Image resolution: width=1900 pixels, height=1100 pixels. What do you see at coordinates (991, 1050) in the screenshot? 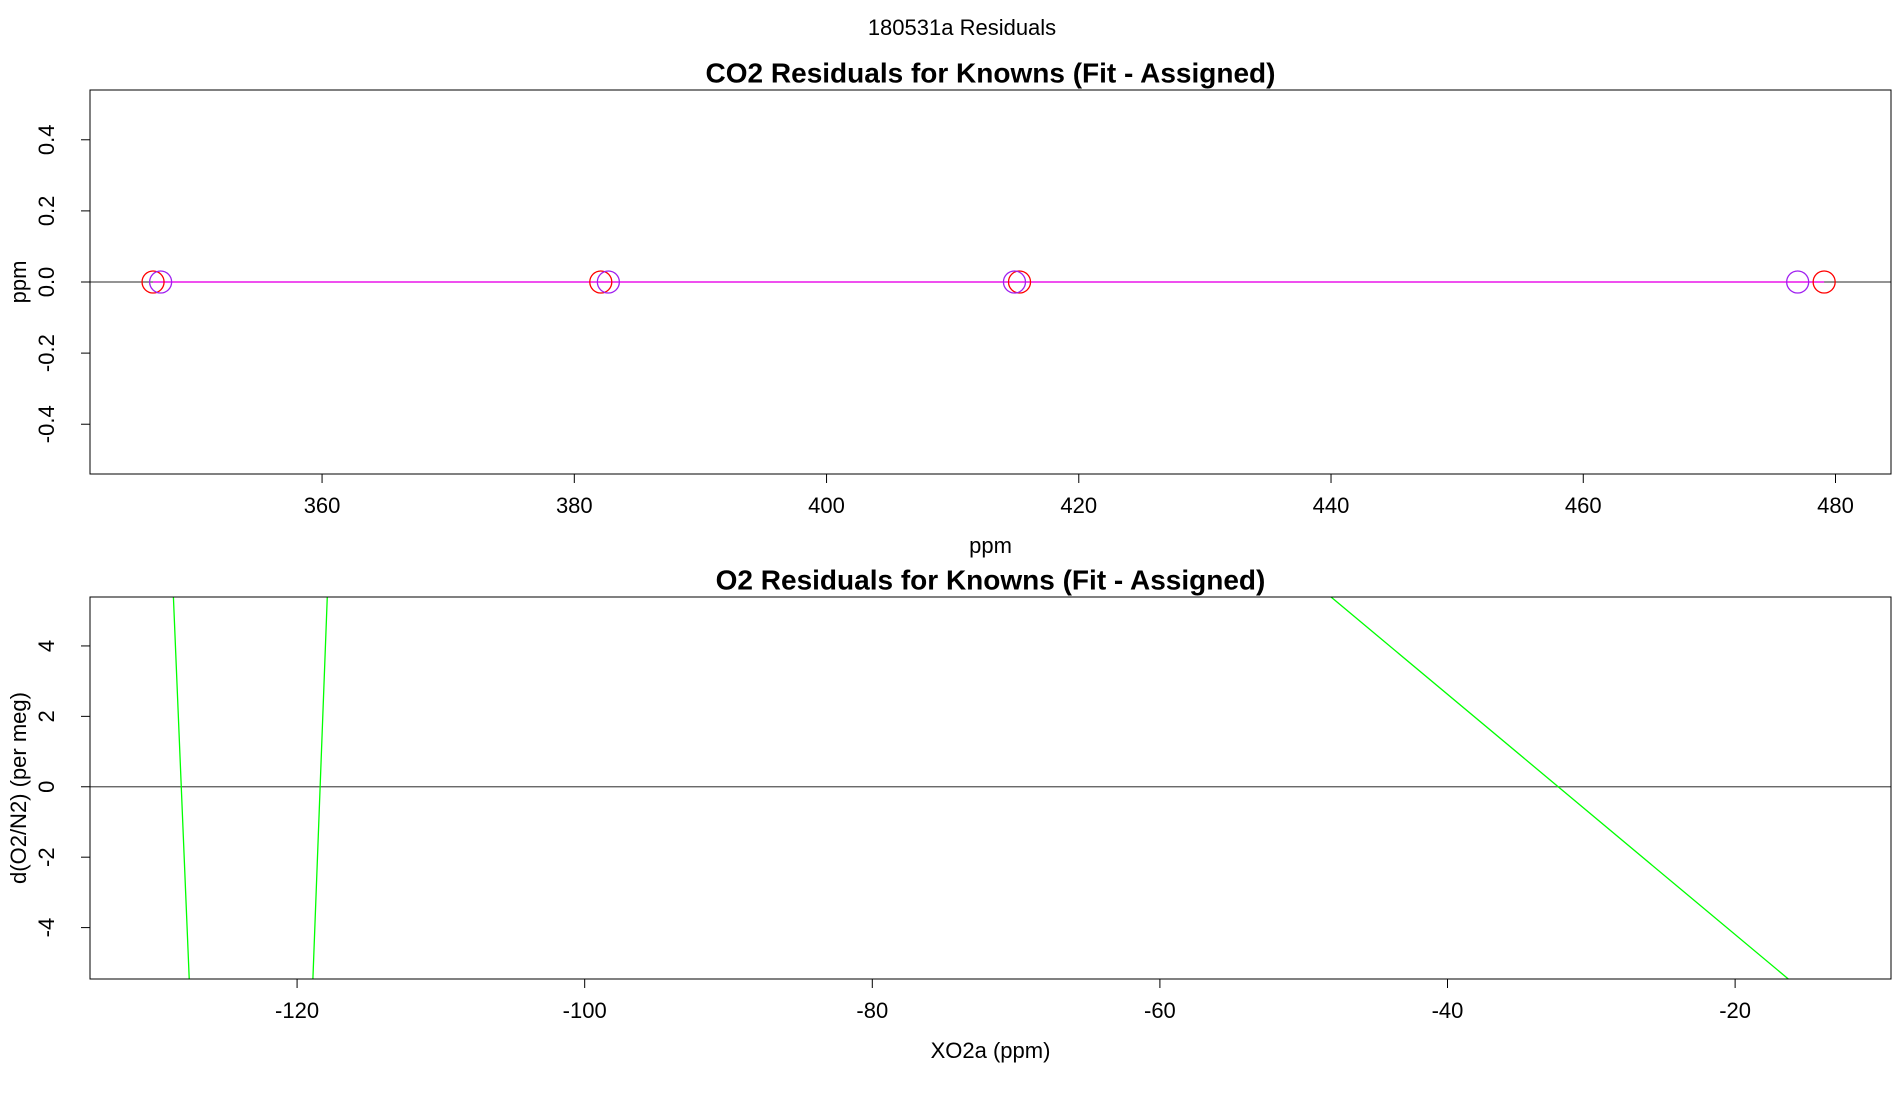
I see `x-axis-title: XO2a (ppm)` at bounding box center [991, 1050].